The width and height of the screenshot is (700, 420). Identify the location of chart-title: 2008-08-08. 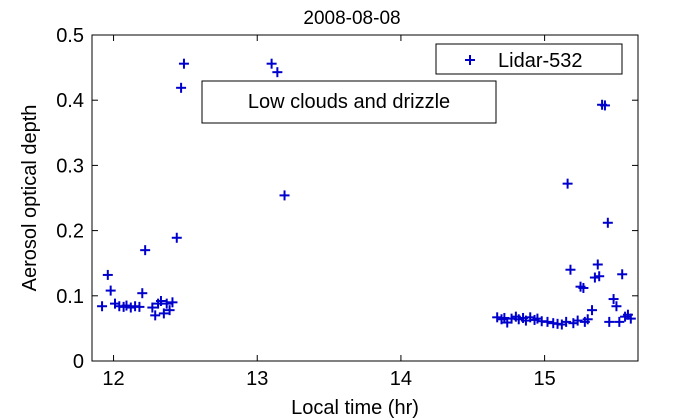
(351, 18).